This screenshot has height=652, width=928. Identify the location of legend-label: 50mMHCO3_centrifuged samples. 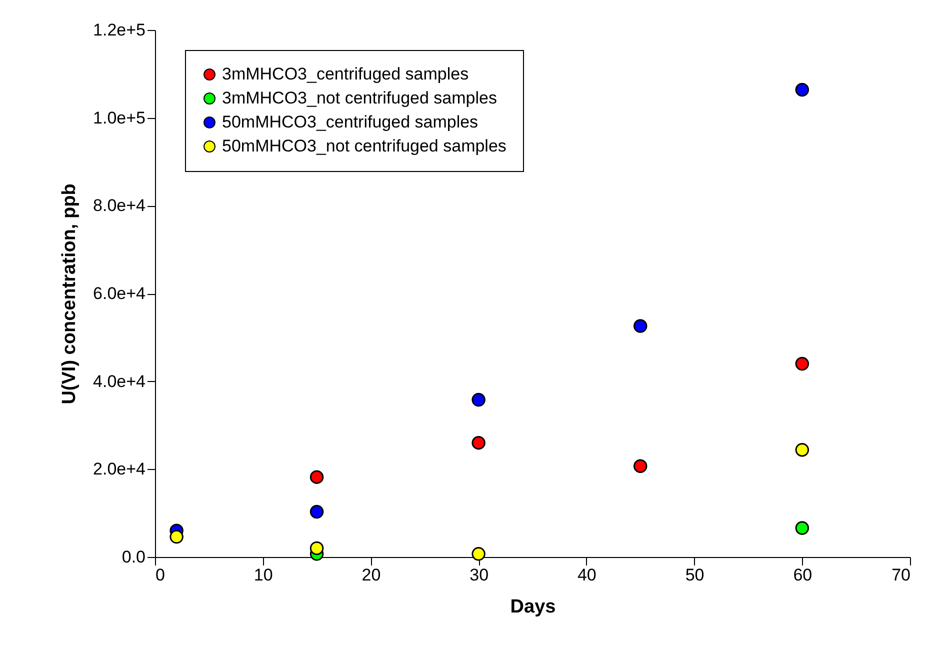
(350, 122).